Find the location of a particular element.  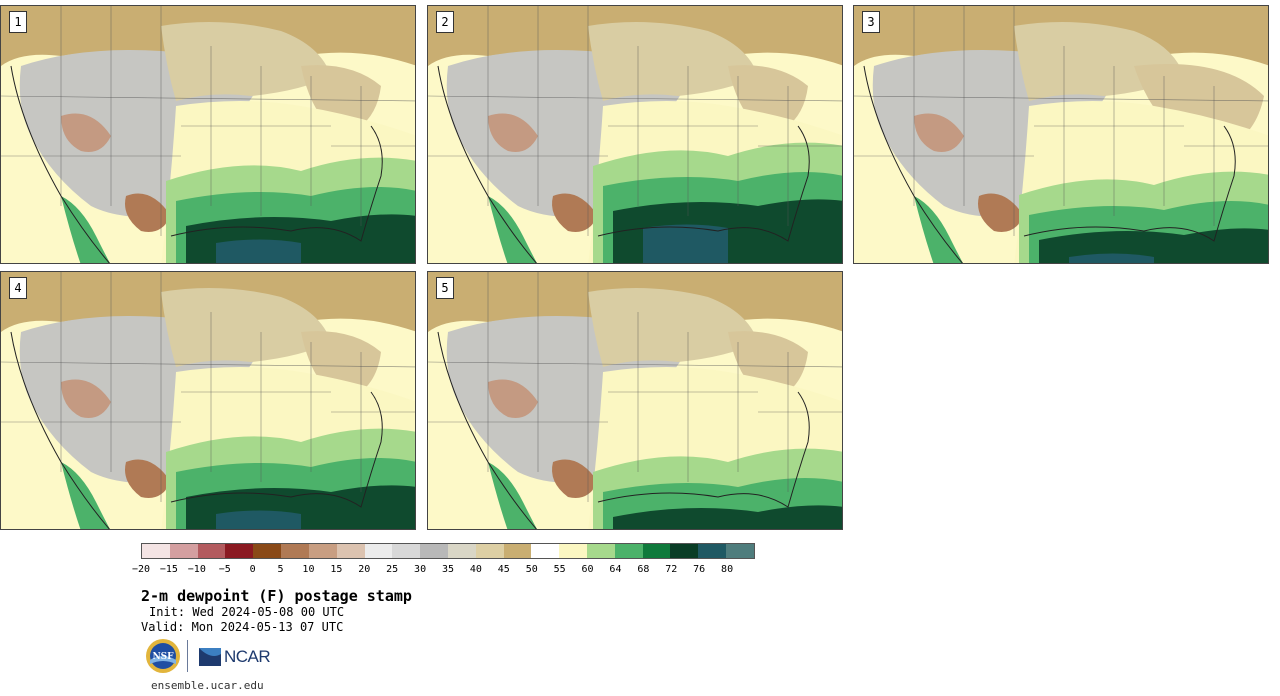

colorbar-tick-label: 30 is located at coordinates (420, 569).